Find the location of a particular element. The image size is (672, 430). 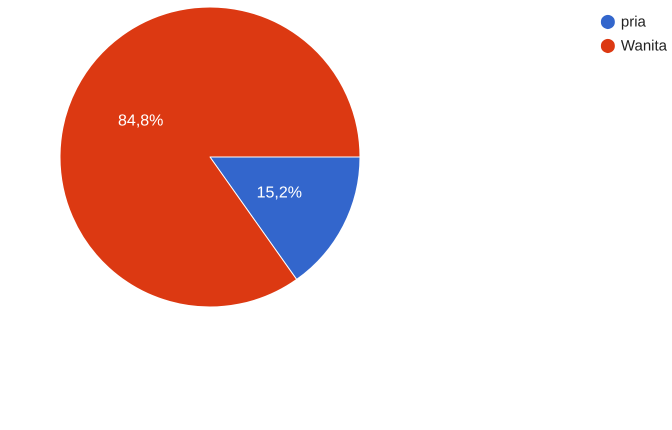

data-label: 15,2% is located at coordinates (279, 193).